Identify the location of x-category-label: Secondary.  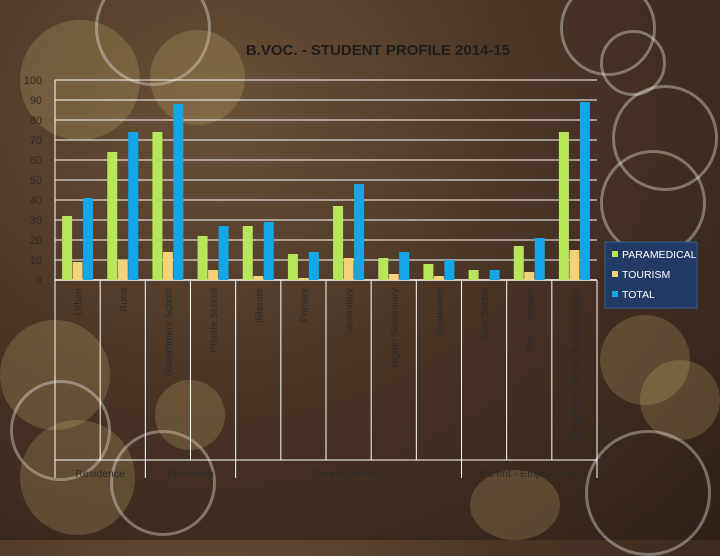
(350, 312).